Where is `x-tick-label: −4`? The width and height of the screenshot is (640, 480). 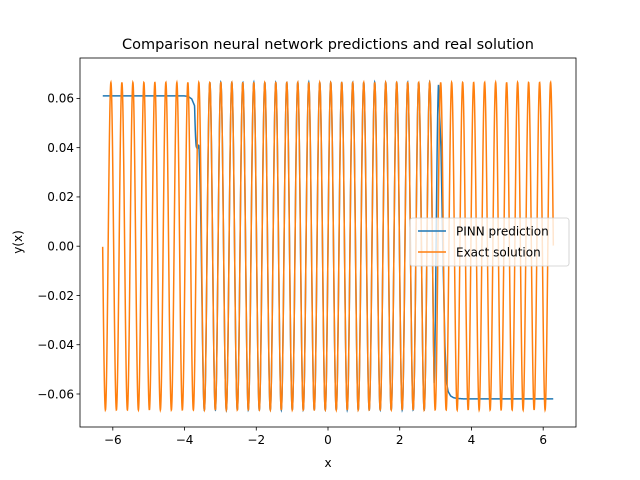
x-tick-label: −4 is located at coordinates (185, 440).